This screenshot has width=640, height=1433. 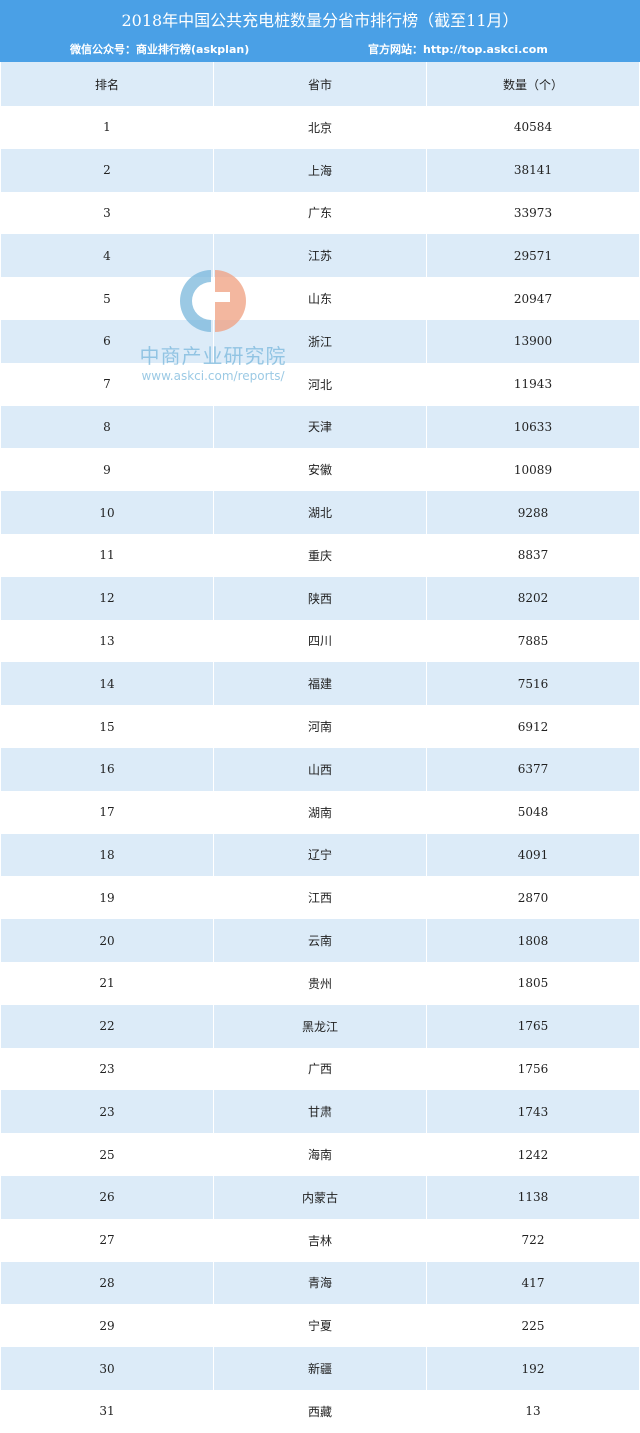 I want to click on rank-cell: 5, so click(x=107, y=298).